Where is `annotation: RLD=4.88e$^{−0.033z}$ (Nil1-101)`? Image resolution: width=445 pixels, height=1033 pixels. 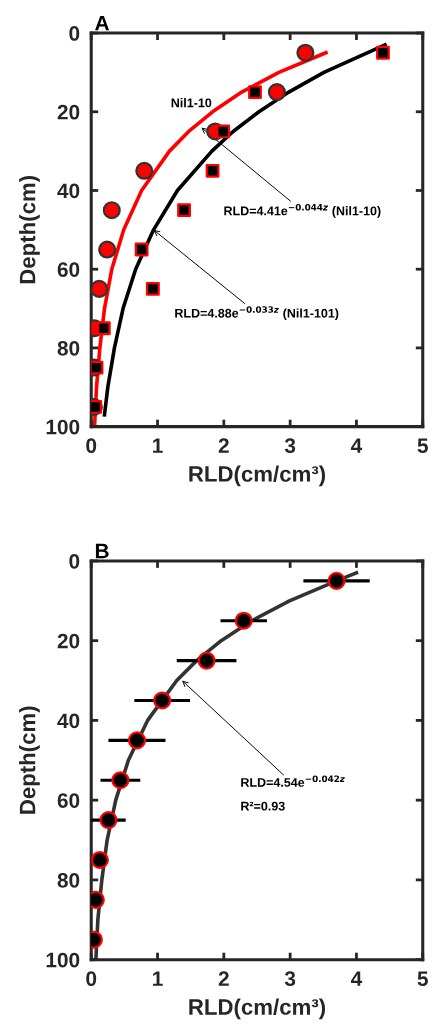
annotation: RLD=4.88e$^{−0.033z}$ (Nil1-101) is located at coordinates (257, 313).